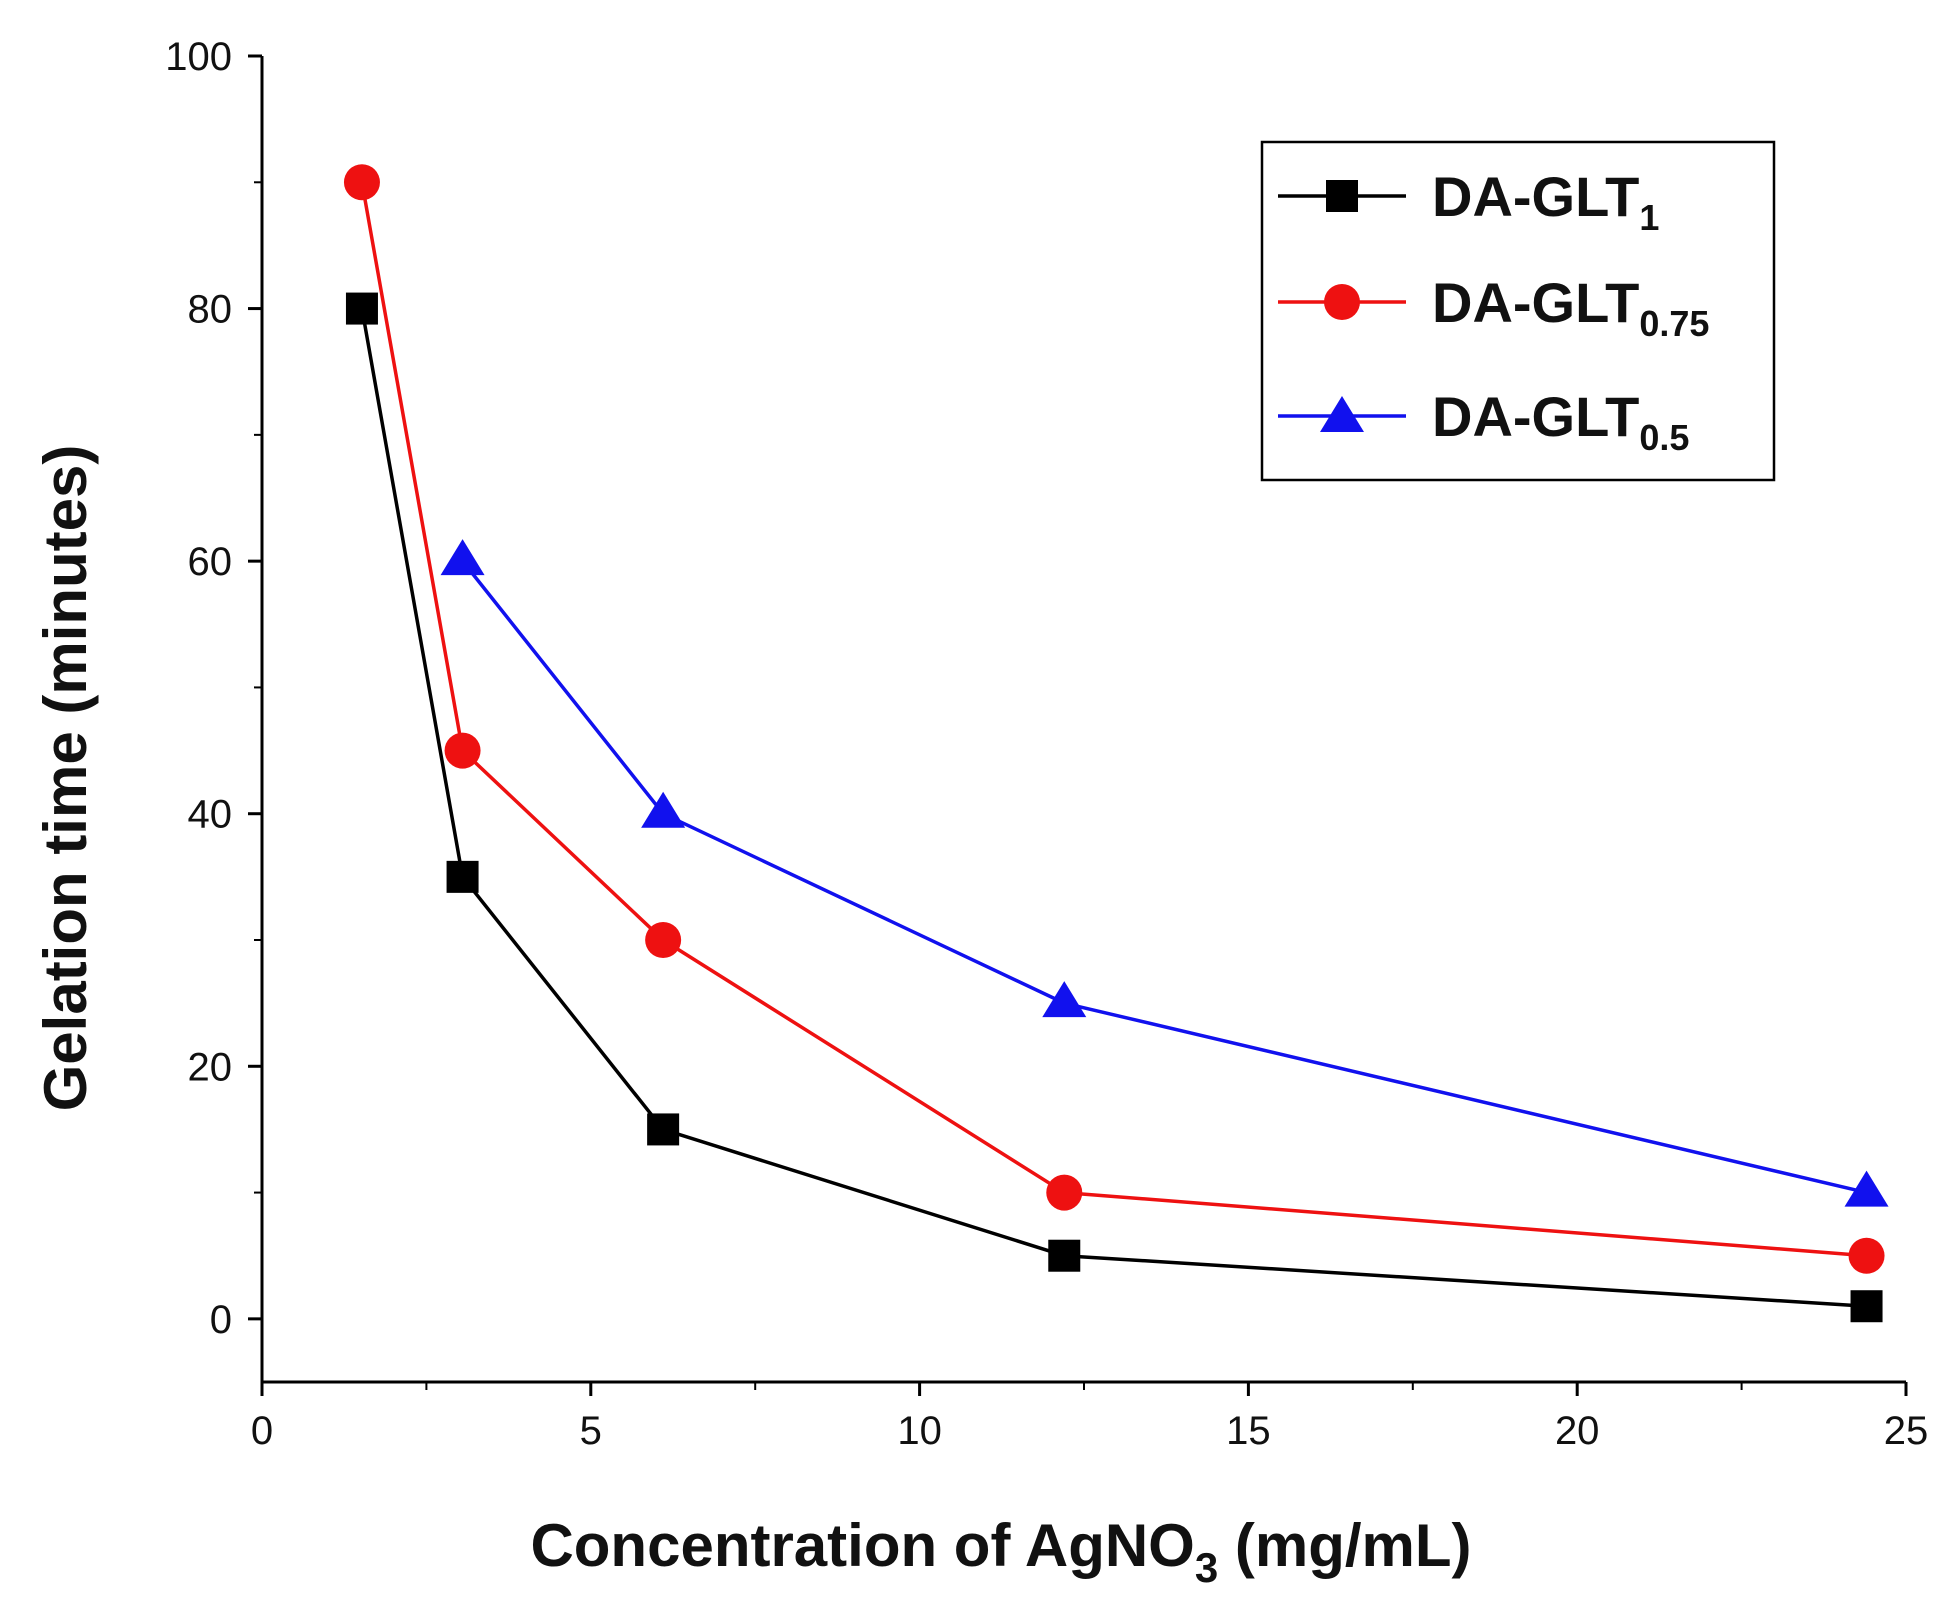 The height and width of the screenshot is (1619, 1958). Describe the element at coordinates (1248, 1431) in the screenshot. I see `x-tick-label: 15` at that location.